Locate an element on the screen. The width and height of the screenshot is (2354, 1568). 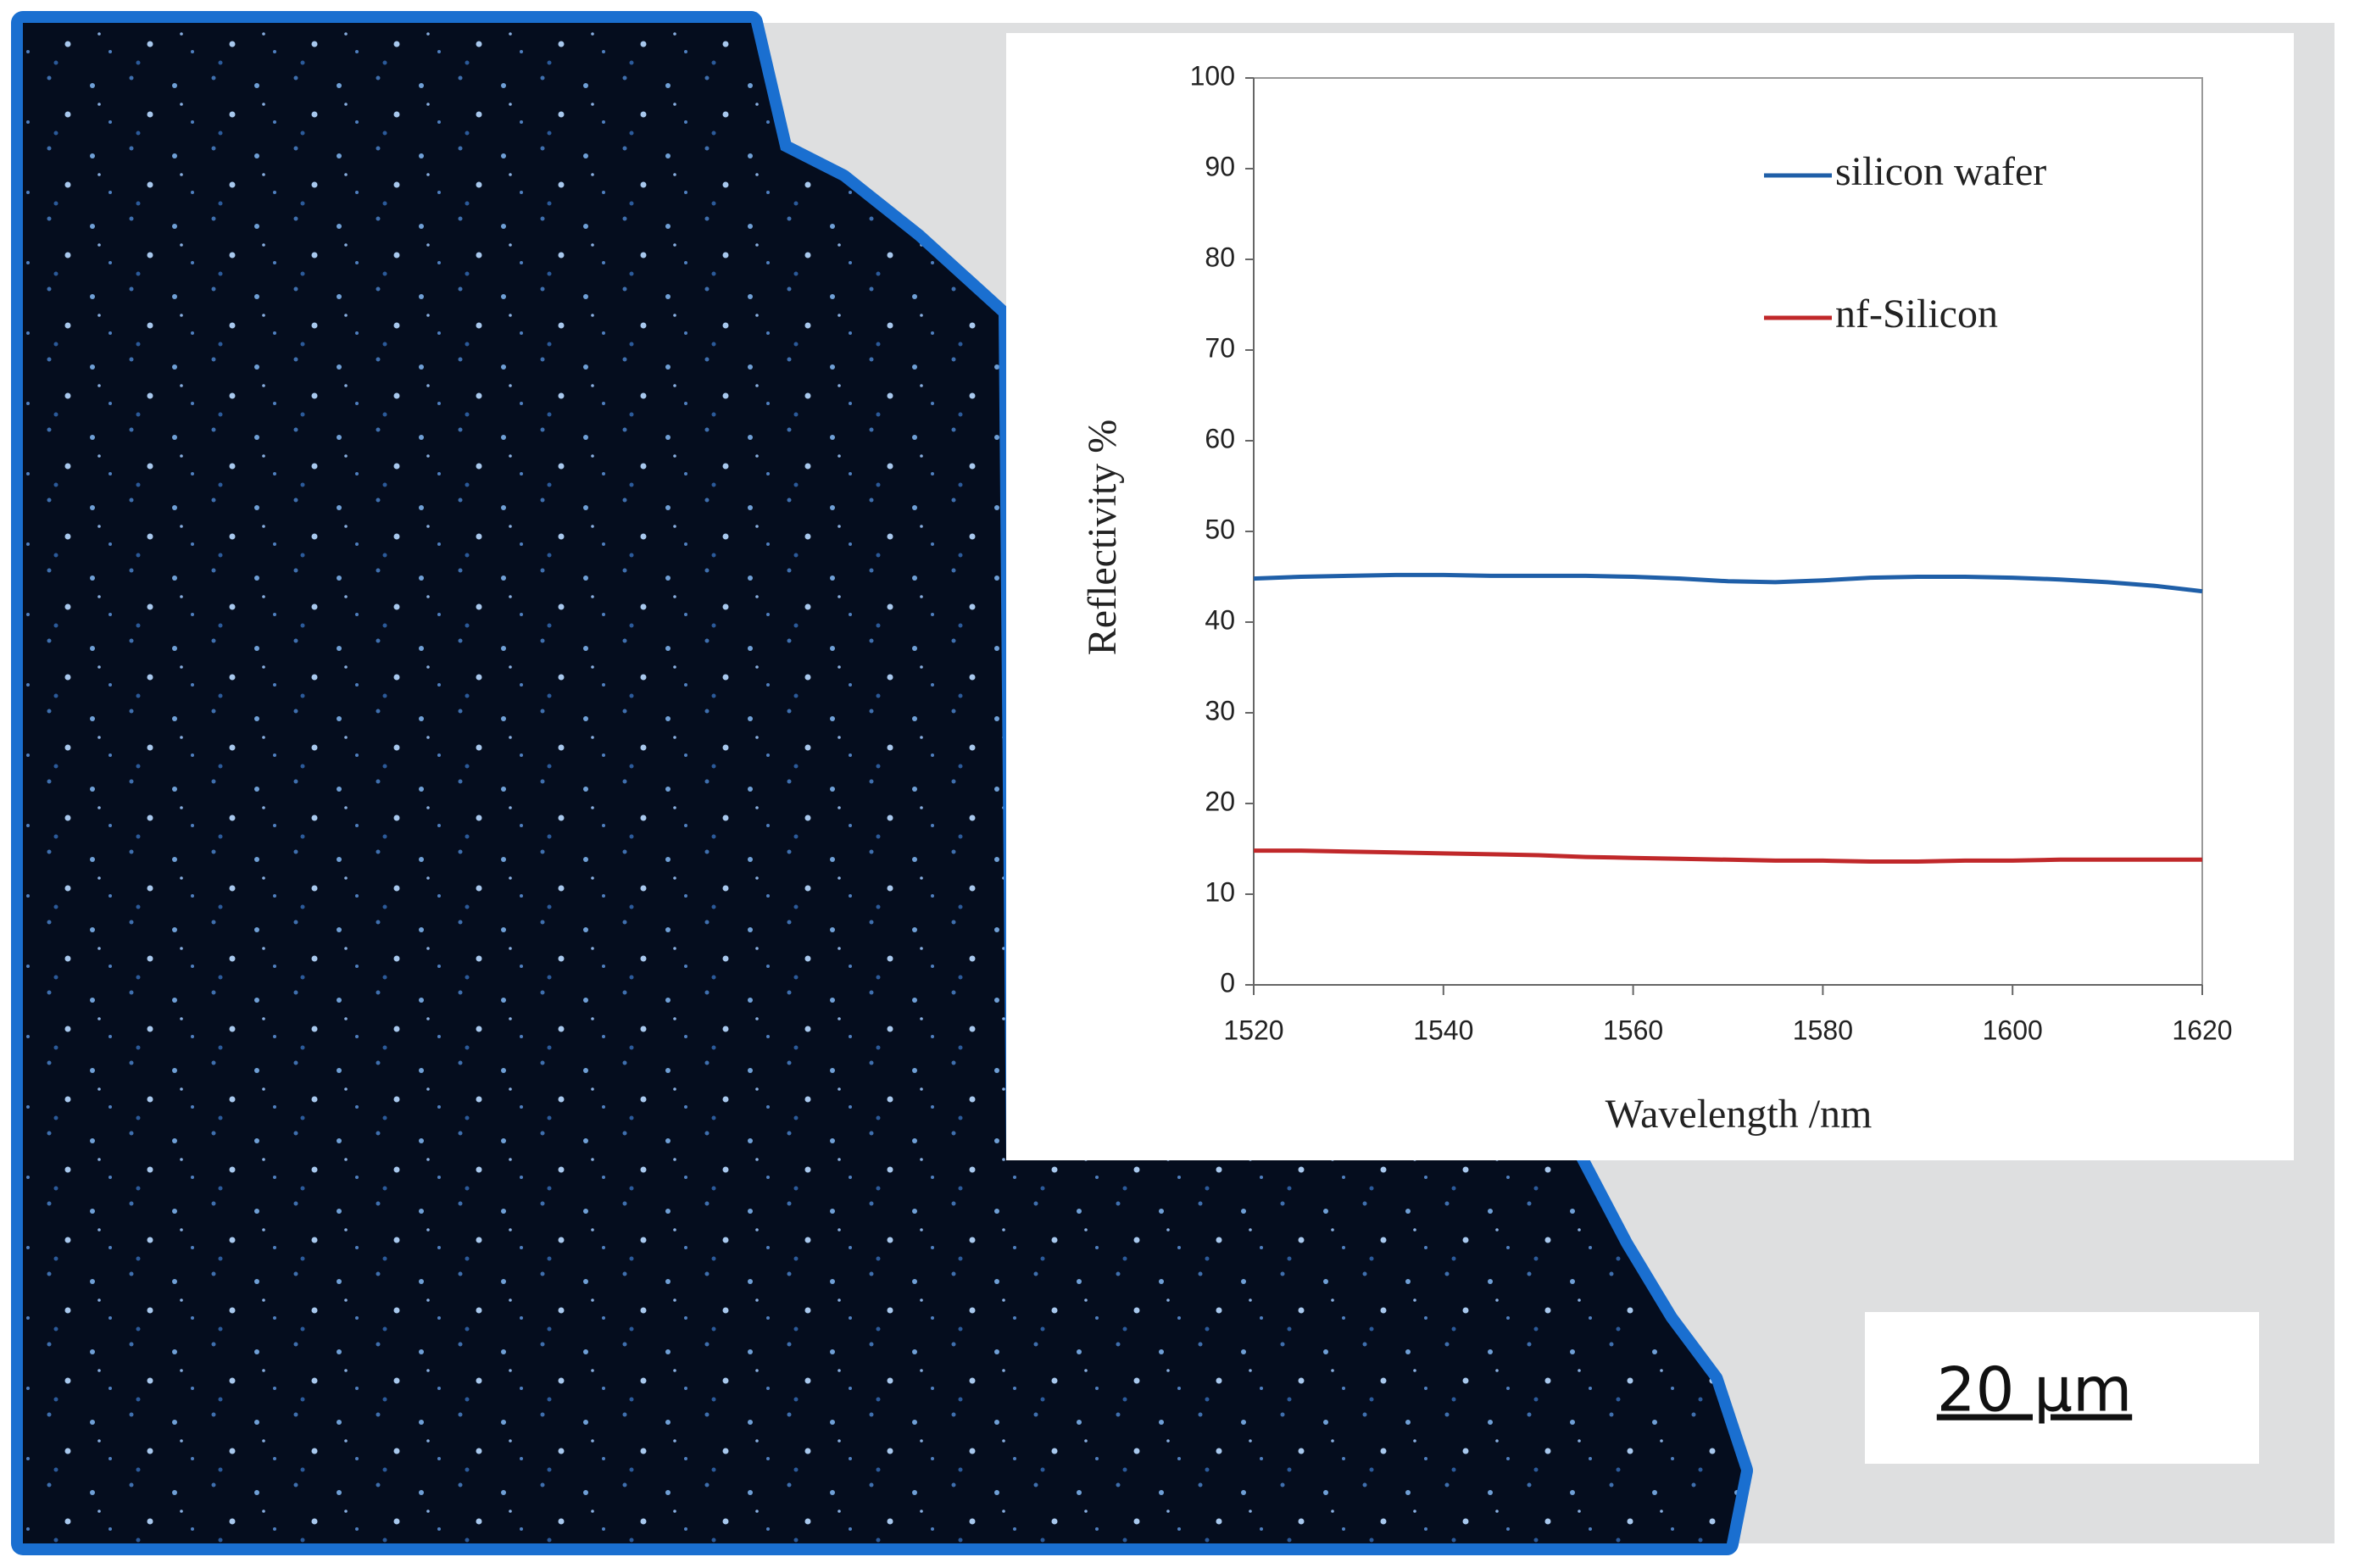
y-tick-label: 50 is located at coordinates (1220, 529).